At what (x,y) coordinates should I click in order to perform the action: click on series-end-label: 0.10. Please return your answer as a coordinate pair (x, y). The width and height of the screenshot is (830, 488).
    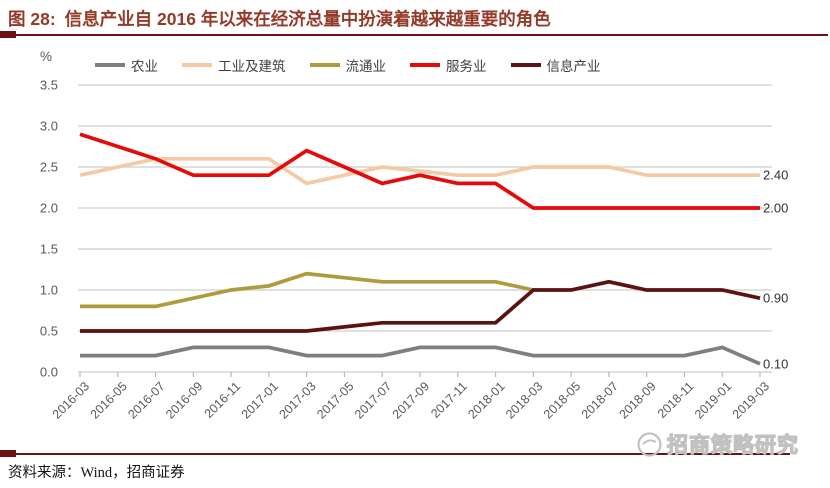
    Looking at the image, I should click on (775, 363).